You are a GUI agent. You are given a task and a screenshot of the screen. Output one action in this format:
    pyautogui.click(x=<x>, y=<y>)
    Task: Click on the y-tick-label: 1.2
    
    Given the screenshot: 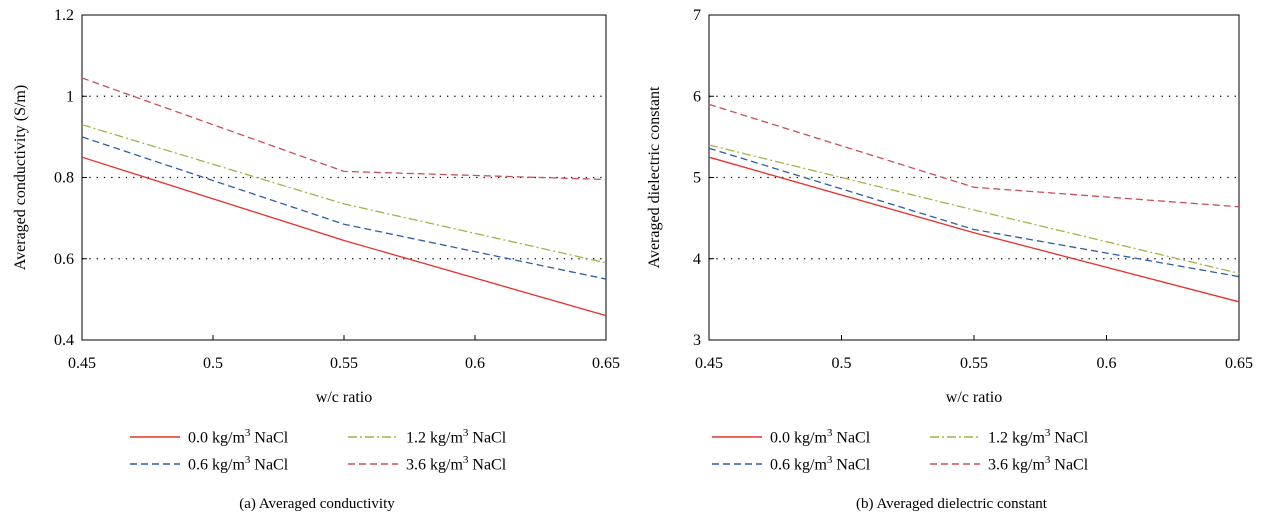 What is the action you would take?
    pyautogui.click(x=64, y=15)
    